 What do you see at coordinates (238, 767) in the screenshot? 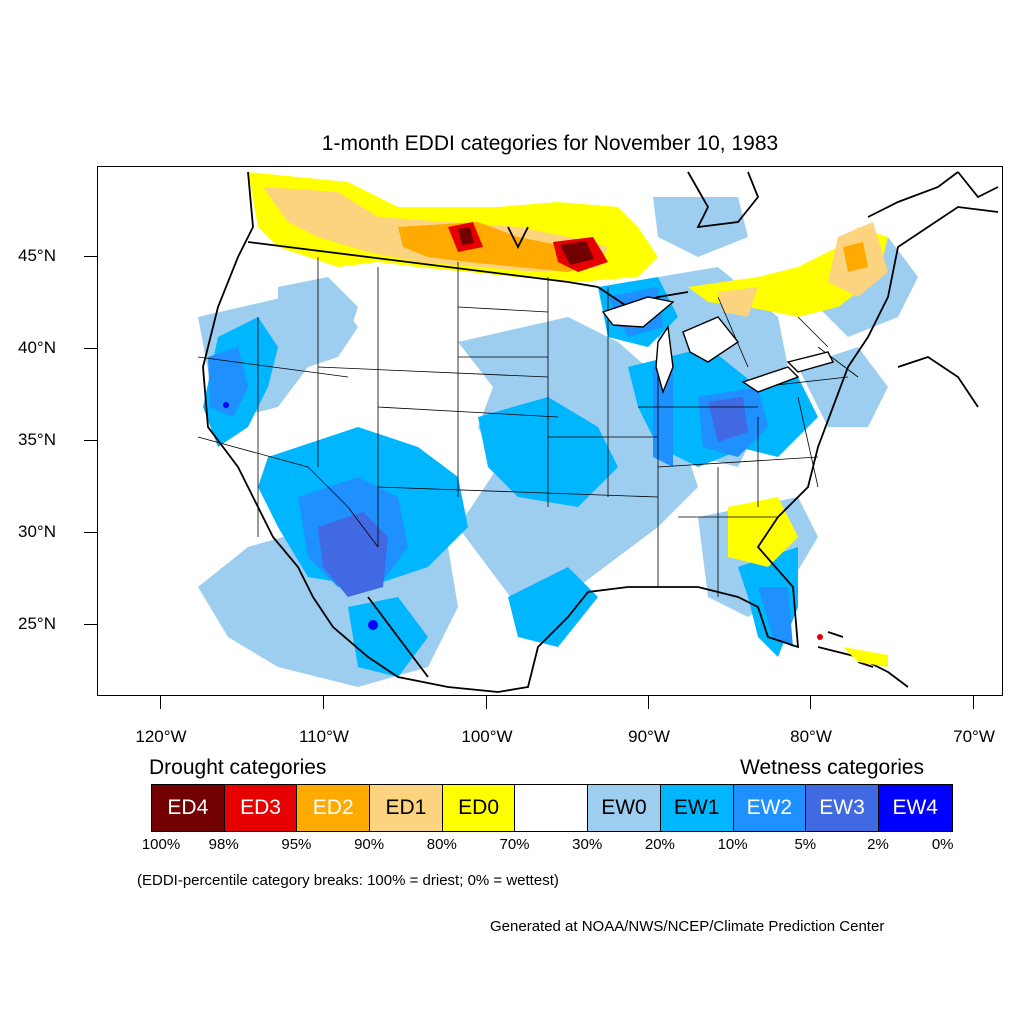
I see `drought-heading: Drought categories` at bounding box center [238, 767].